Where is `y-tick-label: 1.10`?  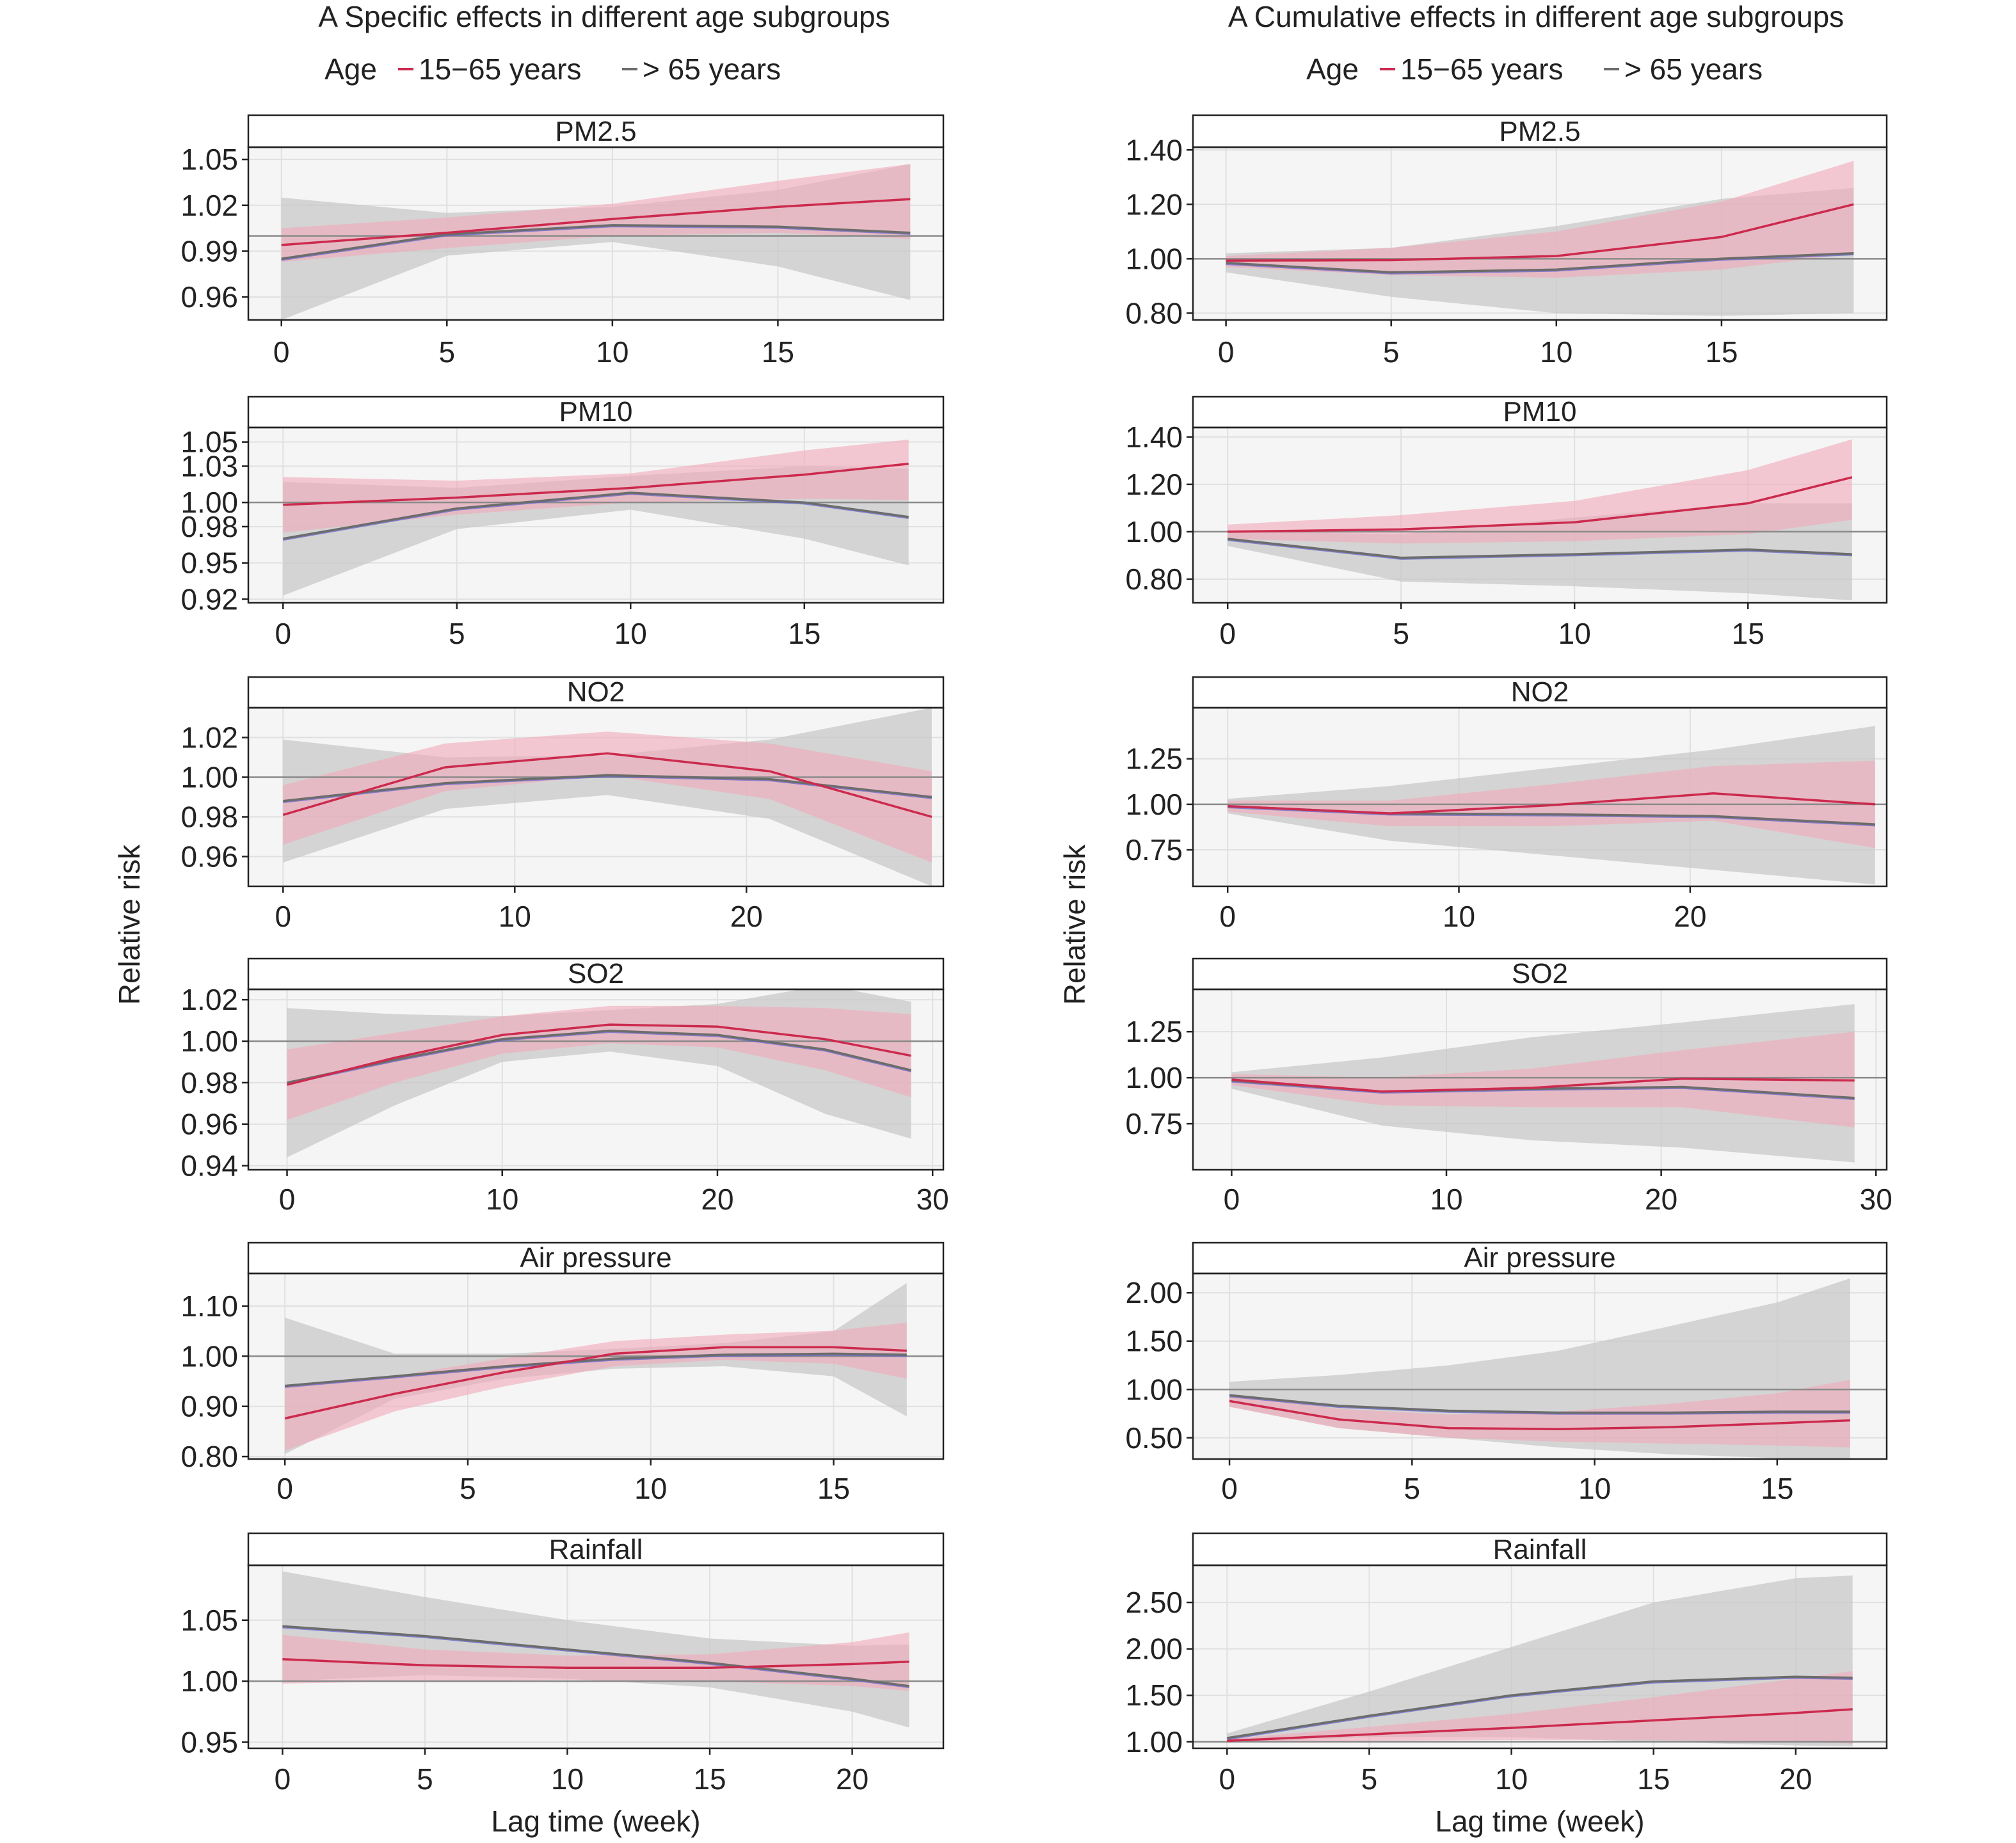
y-tick-label: 1.10 is located at coordinates (209, 1306).